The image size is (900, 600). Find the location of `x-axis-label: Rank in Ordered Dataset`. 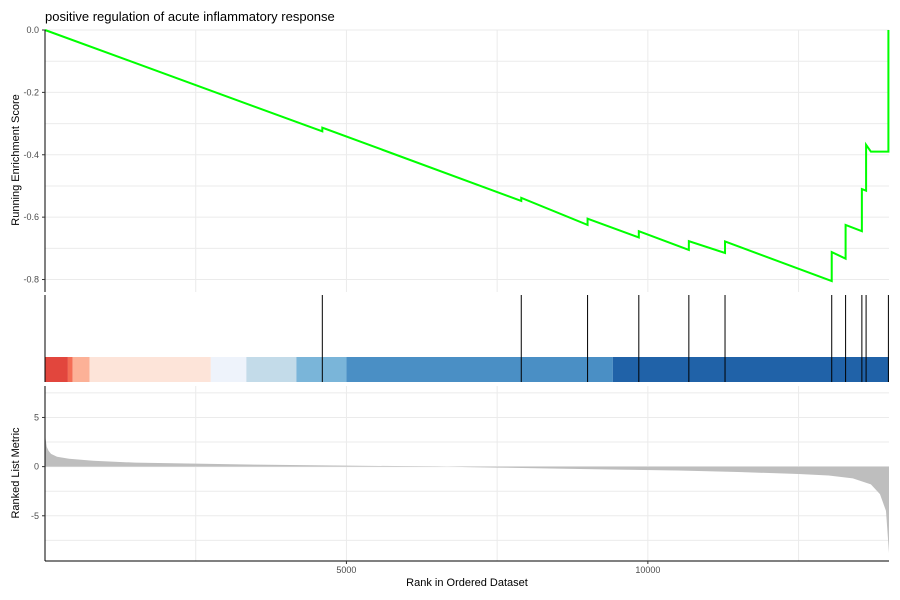

x-axis-label: Rank in Ordered Dataset is located at coordinates (467, 583).